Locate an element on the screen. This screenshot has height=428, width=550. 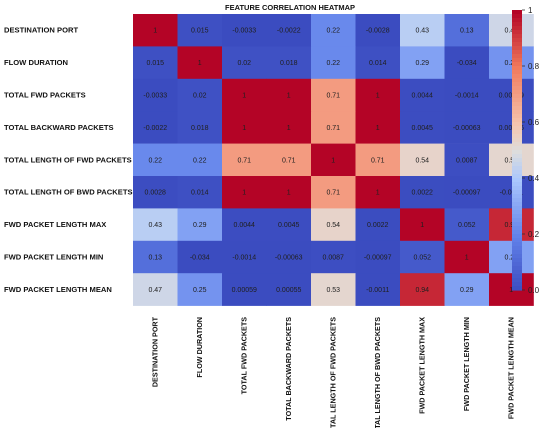
cell-value-label: 0.0022 is located at coordinates (378, 225).